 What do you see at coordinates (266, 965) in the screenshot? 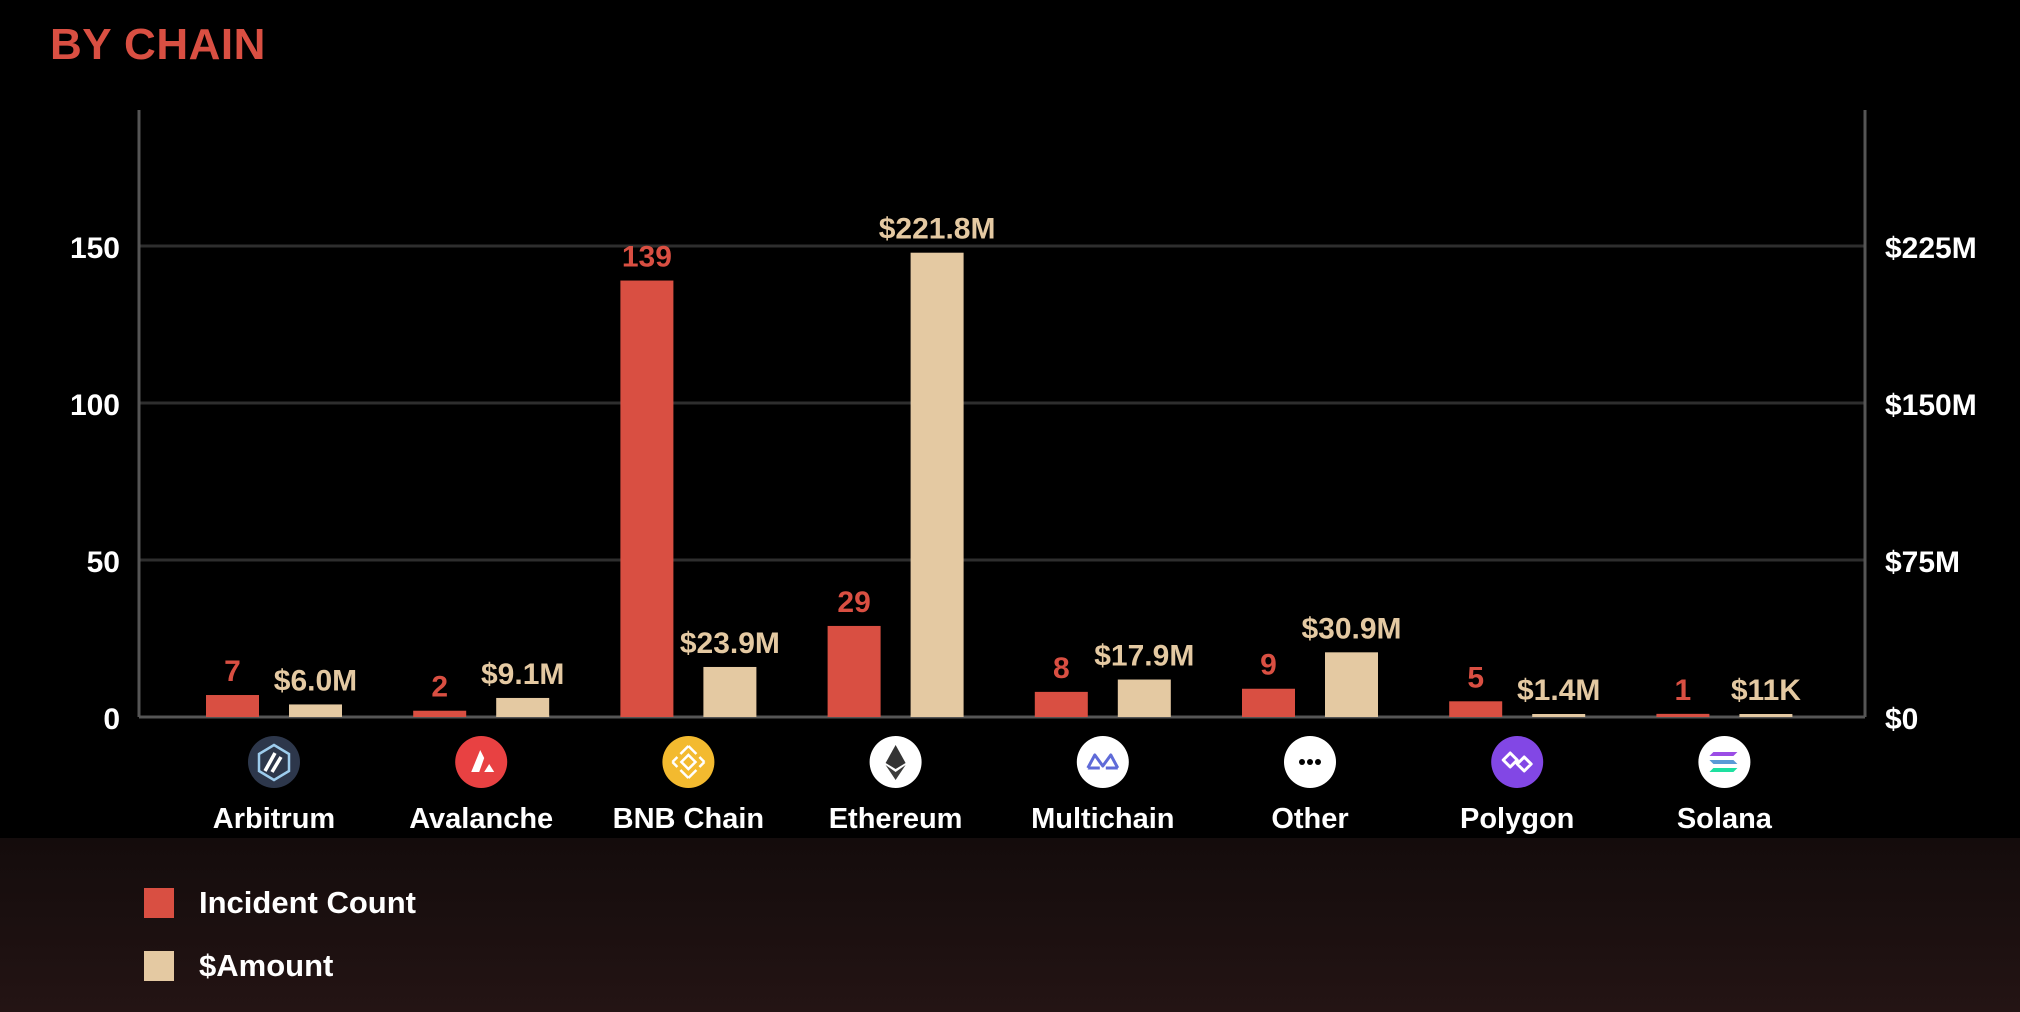
I see `legend-label-amount: $Amount` at bounding box center [266, 965].